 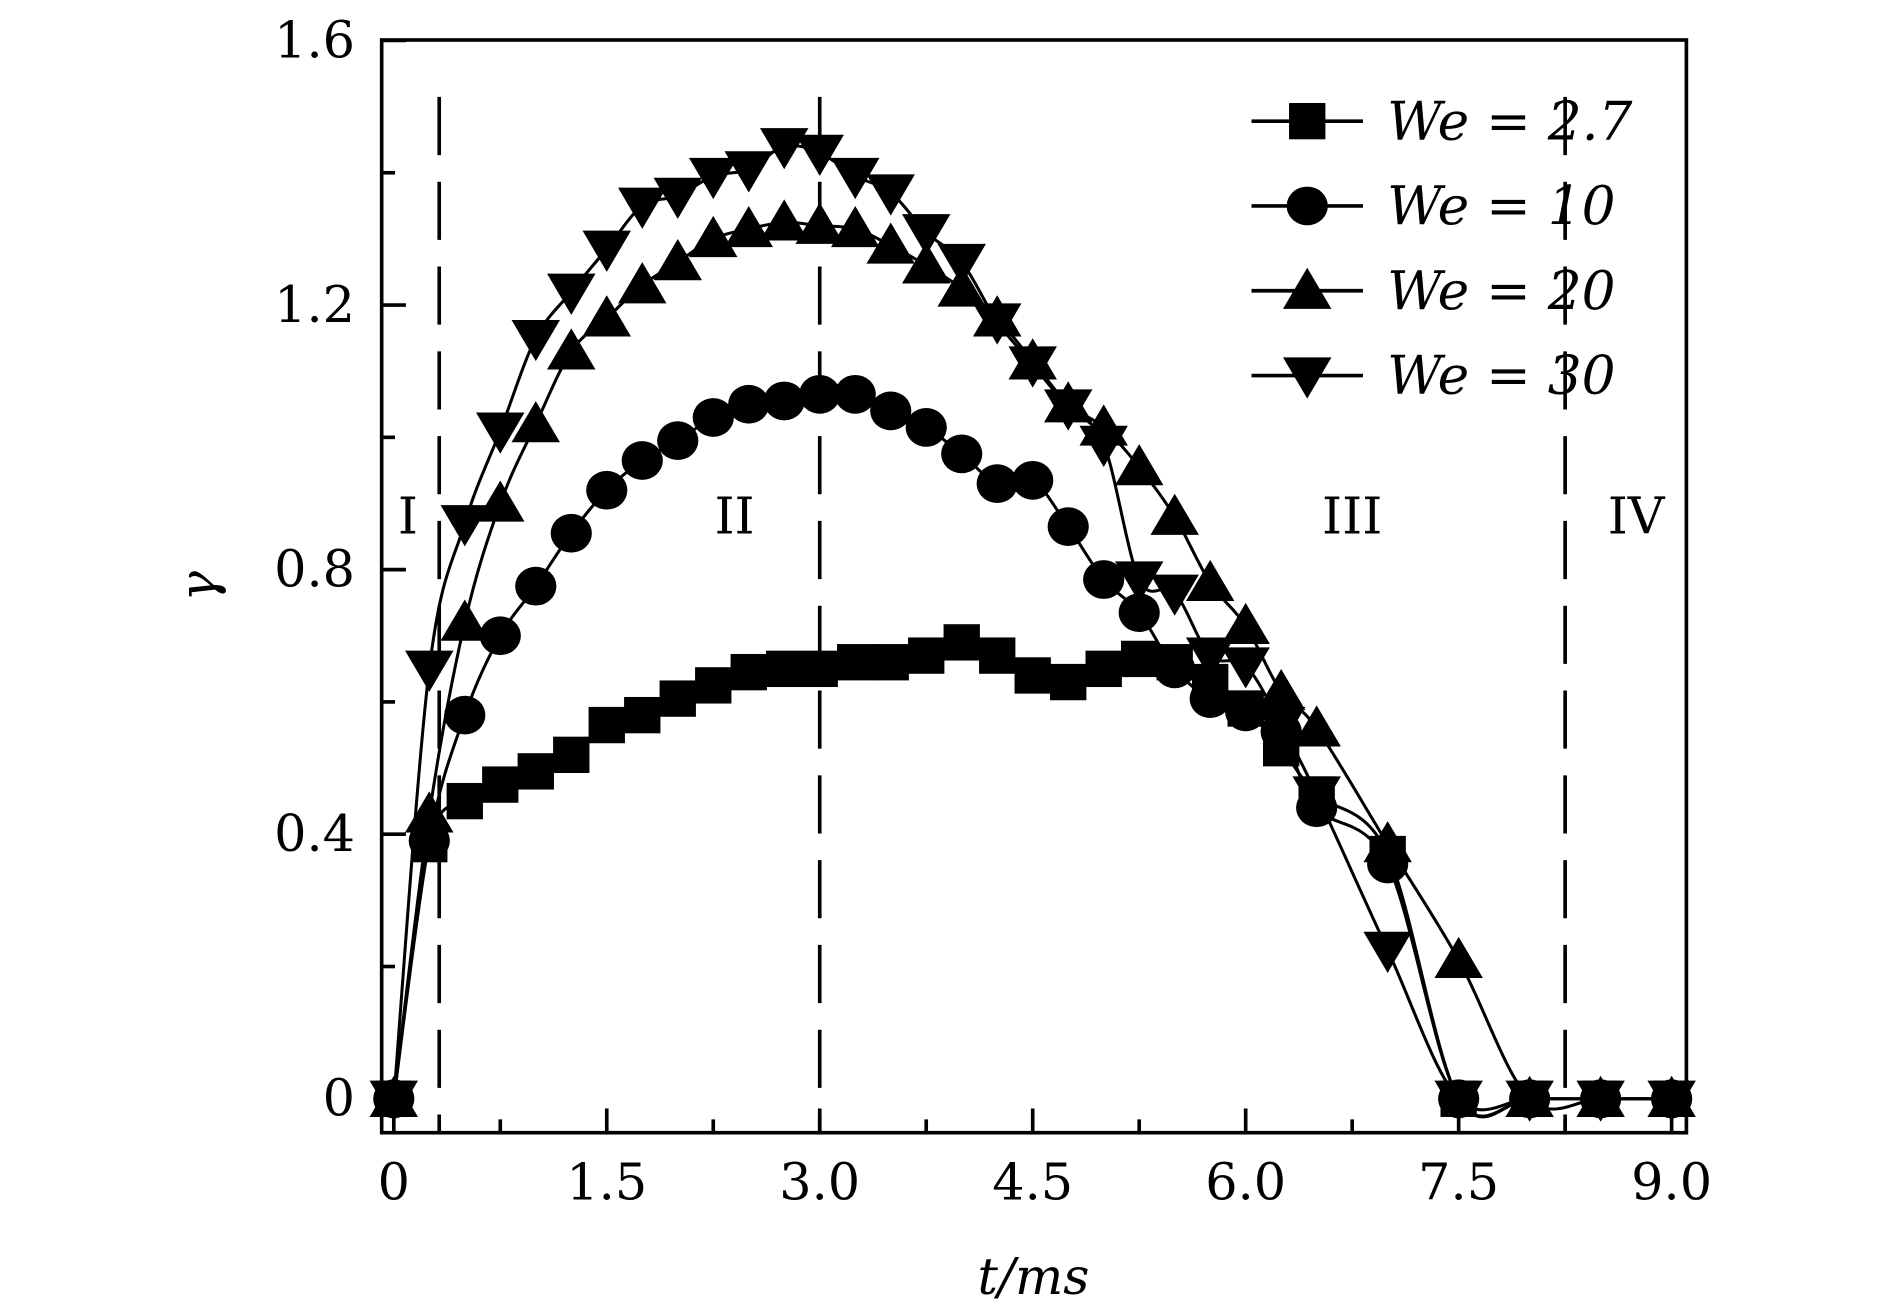 What do you see at coordinates (734, 516) in the screenshot?
I see `region-label: II` at bounding box center [734, 516].